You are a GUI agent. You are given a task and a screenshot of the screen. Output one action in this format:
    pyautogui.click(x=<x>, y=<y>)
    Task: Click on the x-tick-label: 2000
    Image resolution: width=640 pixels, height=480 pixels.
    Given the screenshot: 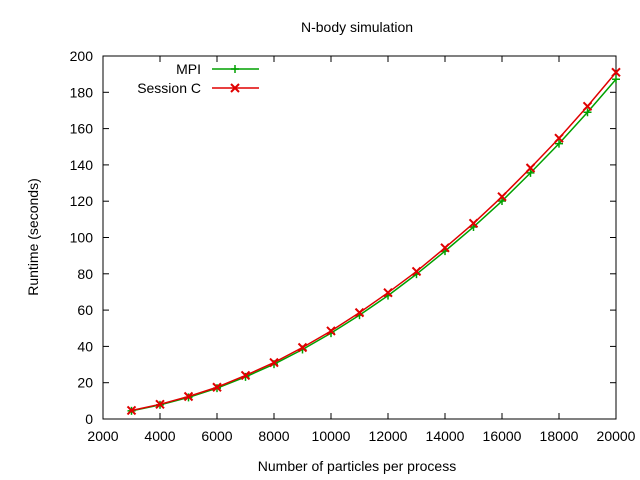 What is the action you would take?
    pyautogui.click(x=102, y=436)
    